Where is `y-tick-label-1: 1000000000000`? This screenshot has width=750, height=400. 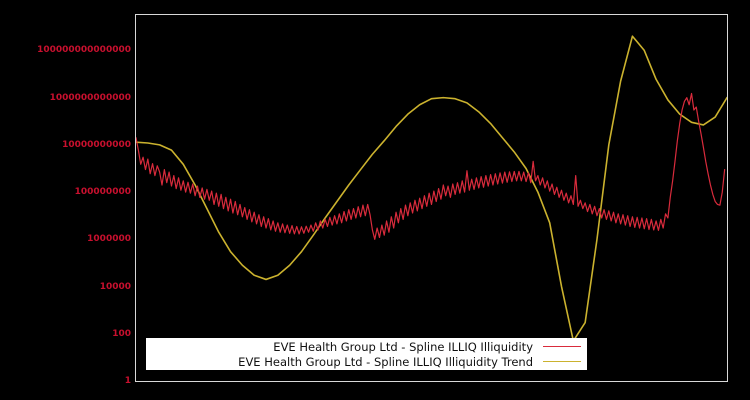
y-tick-label-1: 1000000000000 is located at coordinates (90, 97).